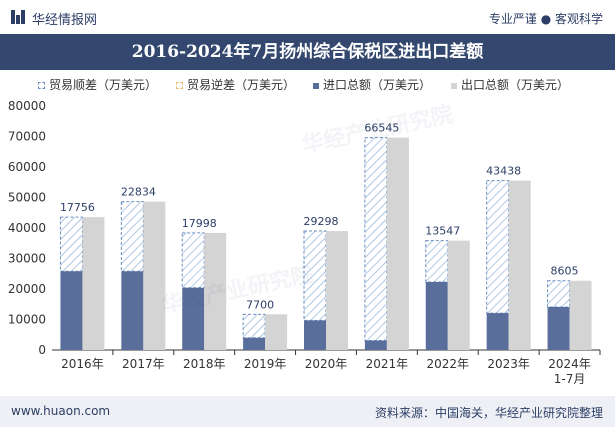  Describe the element at coordinates (42, 350) in the screenshot. I see `y-tick-label: 0` at that location.